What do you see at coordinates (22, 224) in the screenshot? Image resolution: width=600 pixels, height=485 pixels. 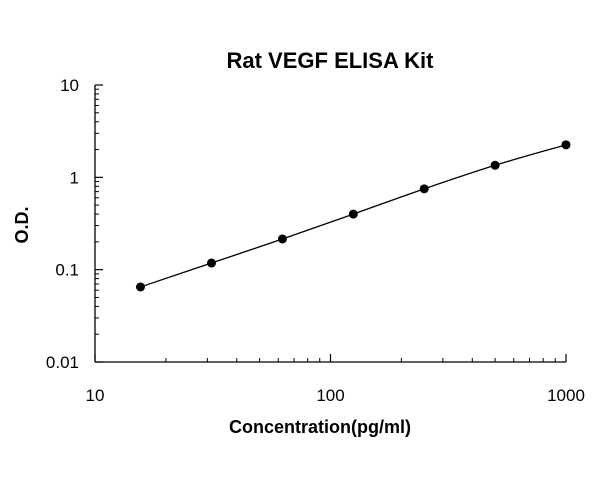 I see `y-axis-title: O.D.` at bounding box center [22, 224].